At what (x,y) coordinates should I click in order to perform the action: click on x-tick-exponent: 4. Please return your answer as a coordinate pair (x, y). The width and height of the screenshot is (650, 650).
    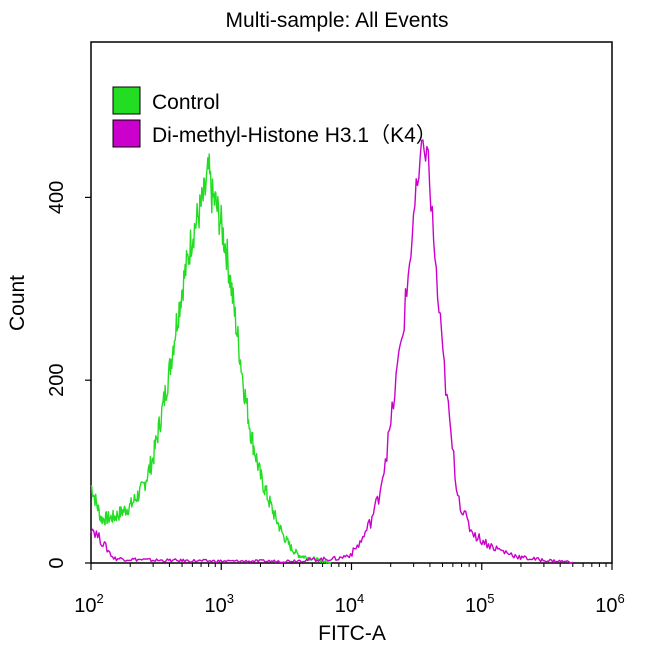
    Looking at the image, I should click on (360, 598).